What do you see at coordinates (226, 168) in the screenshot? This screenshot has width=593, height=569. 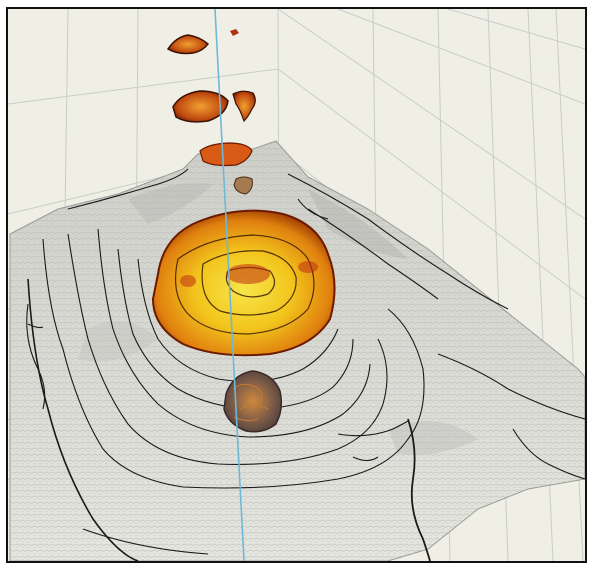 I see `floating-blob-low` at bounding box center [226, 168].